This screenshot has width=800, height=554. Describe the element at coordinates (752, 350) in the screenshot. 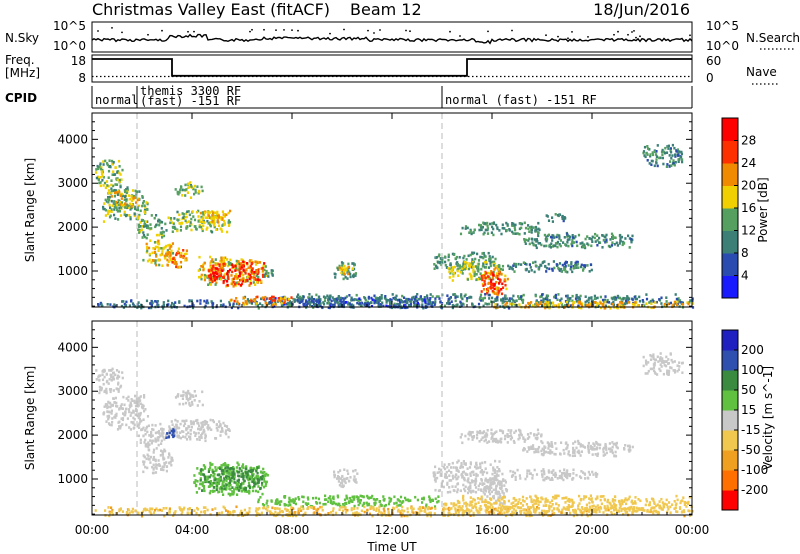

I see `velocity-colorbar-tick: 200` at that location.